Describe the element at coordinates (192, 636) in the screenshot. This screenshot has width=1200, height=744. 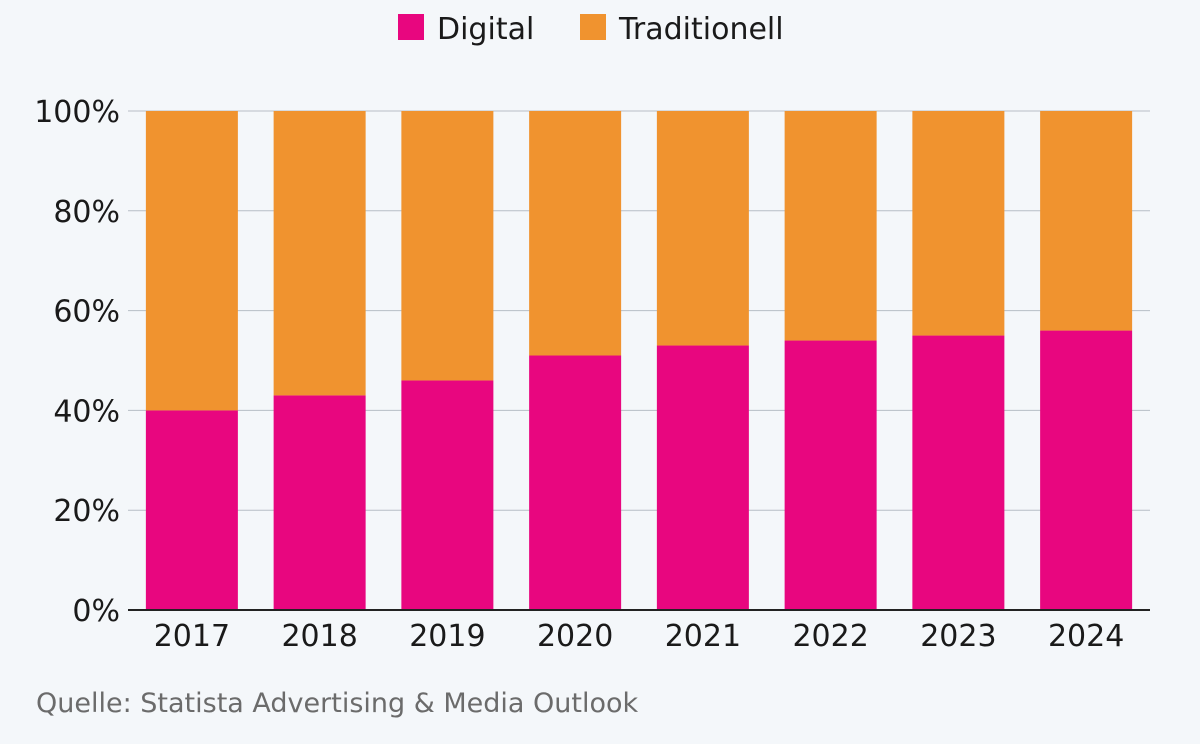
I see `x-tick-label-2017: 2017` at that location.